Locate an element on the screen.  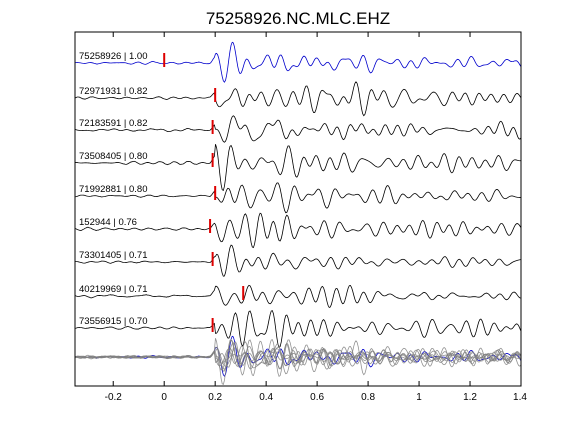
trace-71992881: 71992881 | 0.80 is located at coordinates (298, 198).